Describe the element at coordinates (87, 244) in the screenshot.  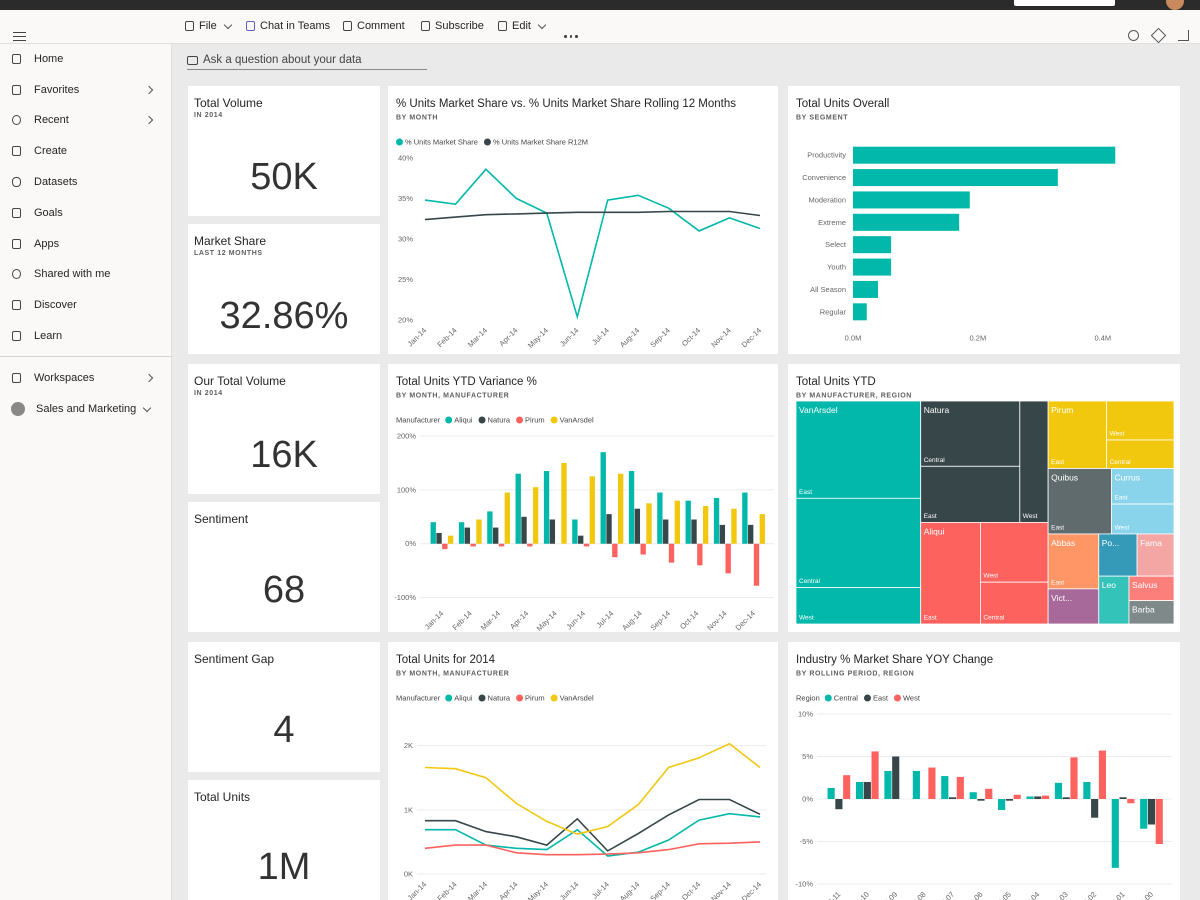
I see `nav-item: Apps` at that location.